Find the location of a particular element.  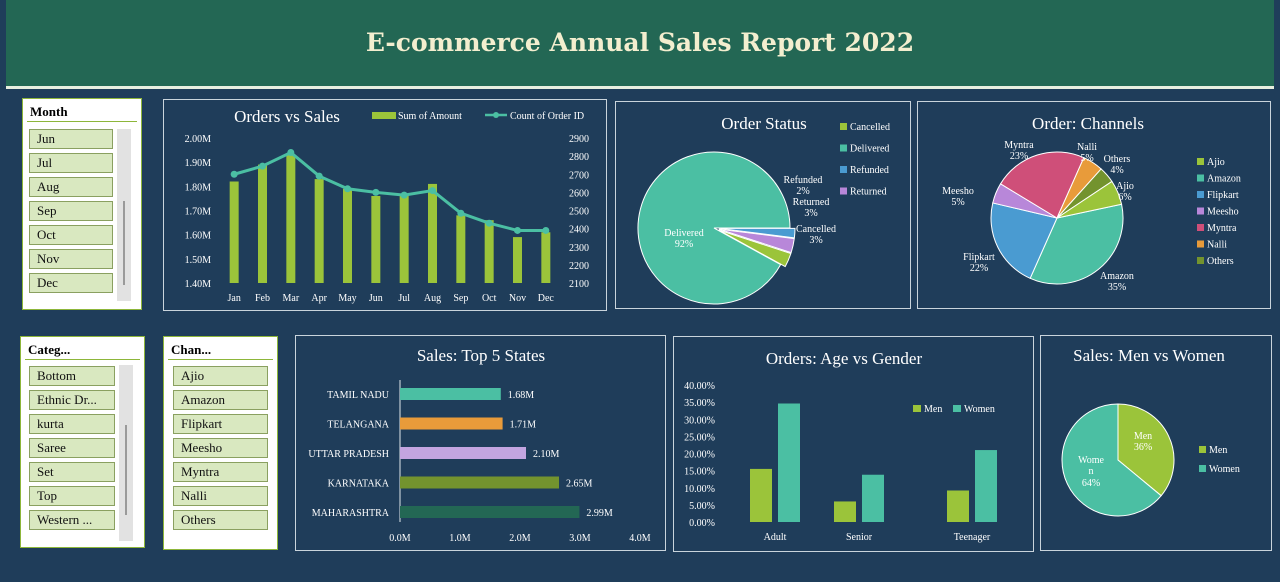

legend-swatch-flipkart is located at coordinates (1200, 194).